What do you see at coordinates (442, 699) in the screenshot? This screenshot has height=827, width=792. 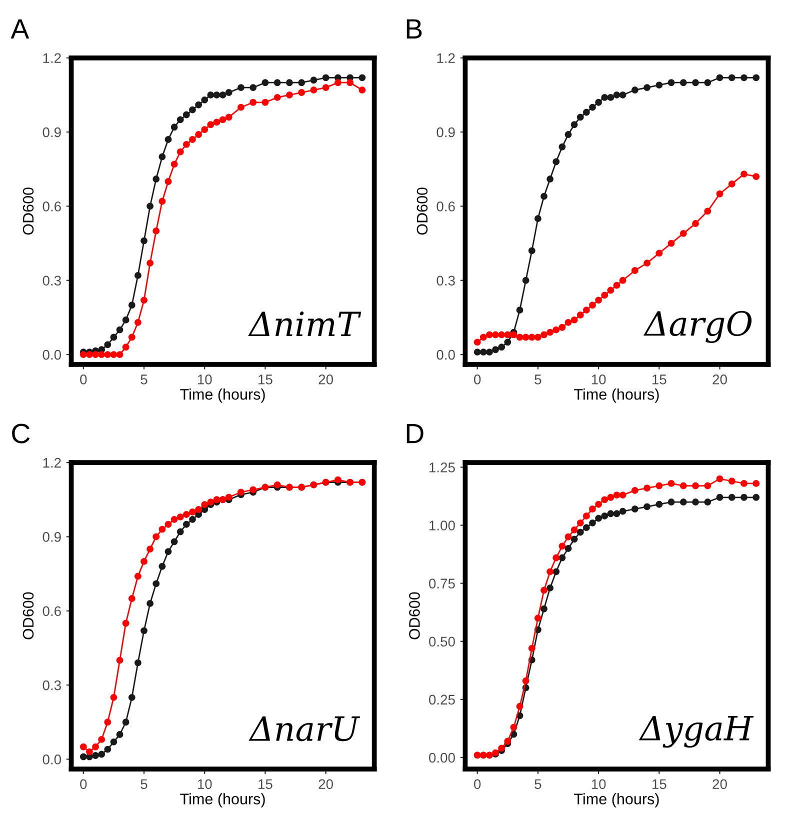 I see `y-tick-label: 0.25` at bounding box center [442, 699].